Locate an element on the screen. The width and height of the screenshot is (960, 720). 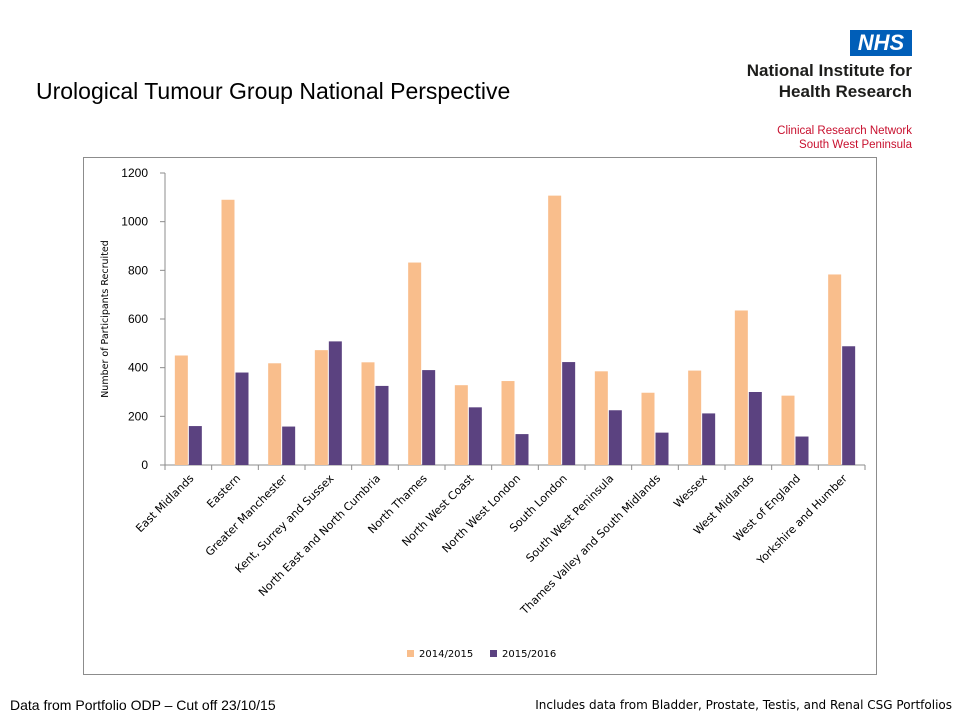
y-tick-label: 200 is located at coordinates (138, 416).